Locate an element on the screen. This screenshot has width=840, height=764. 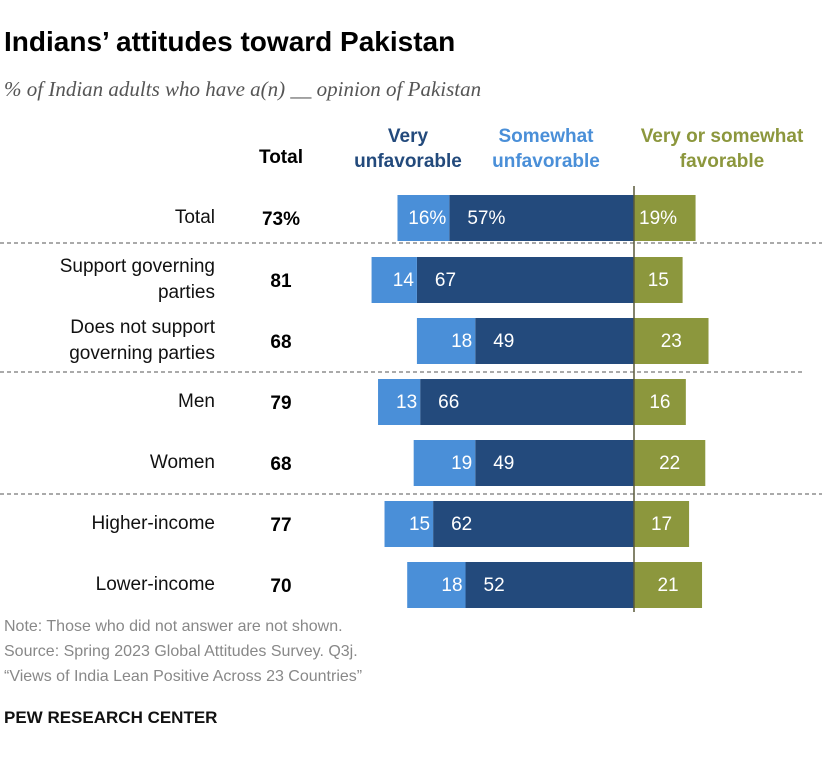
value-label: 52 is located at coordinates (494, 585).